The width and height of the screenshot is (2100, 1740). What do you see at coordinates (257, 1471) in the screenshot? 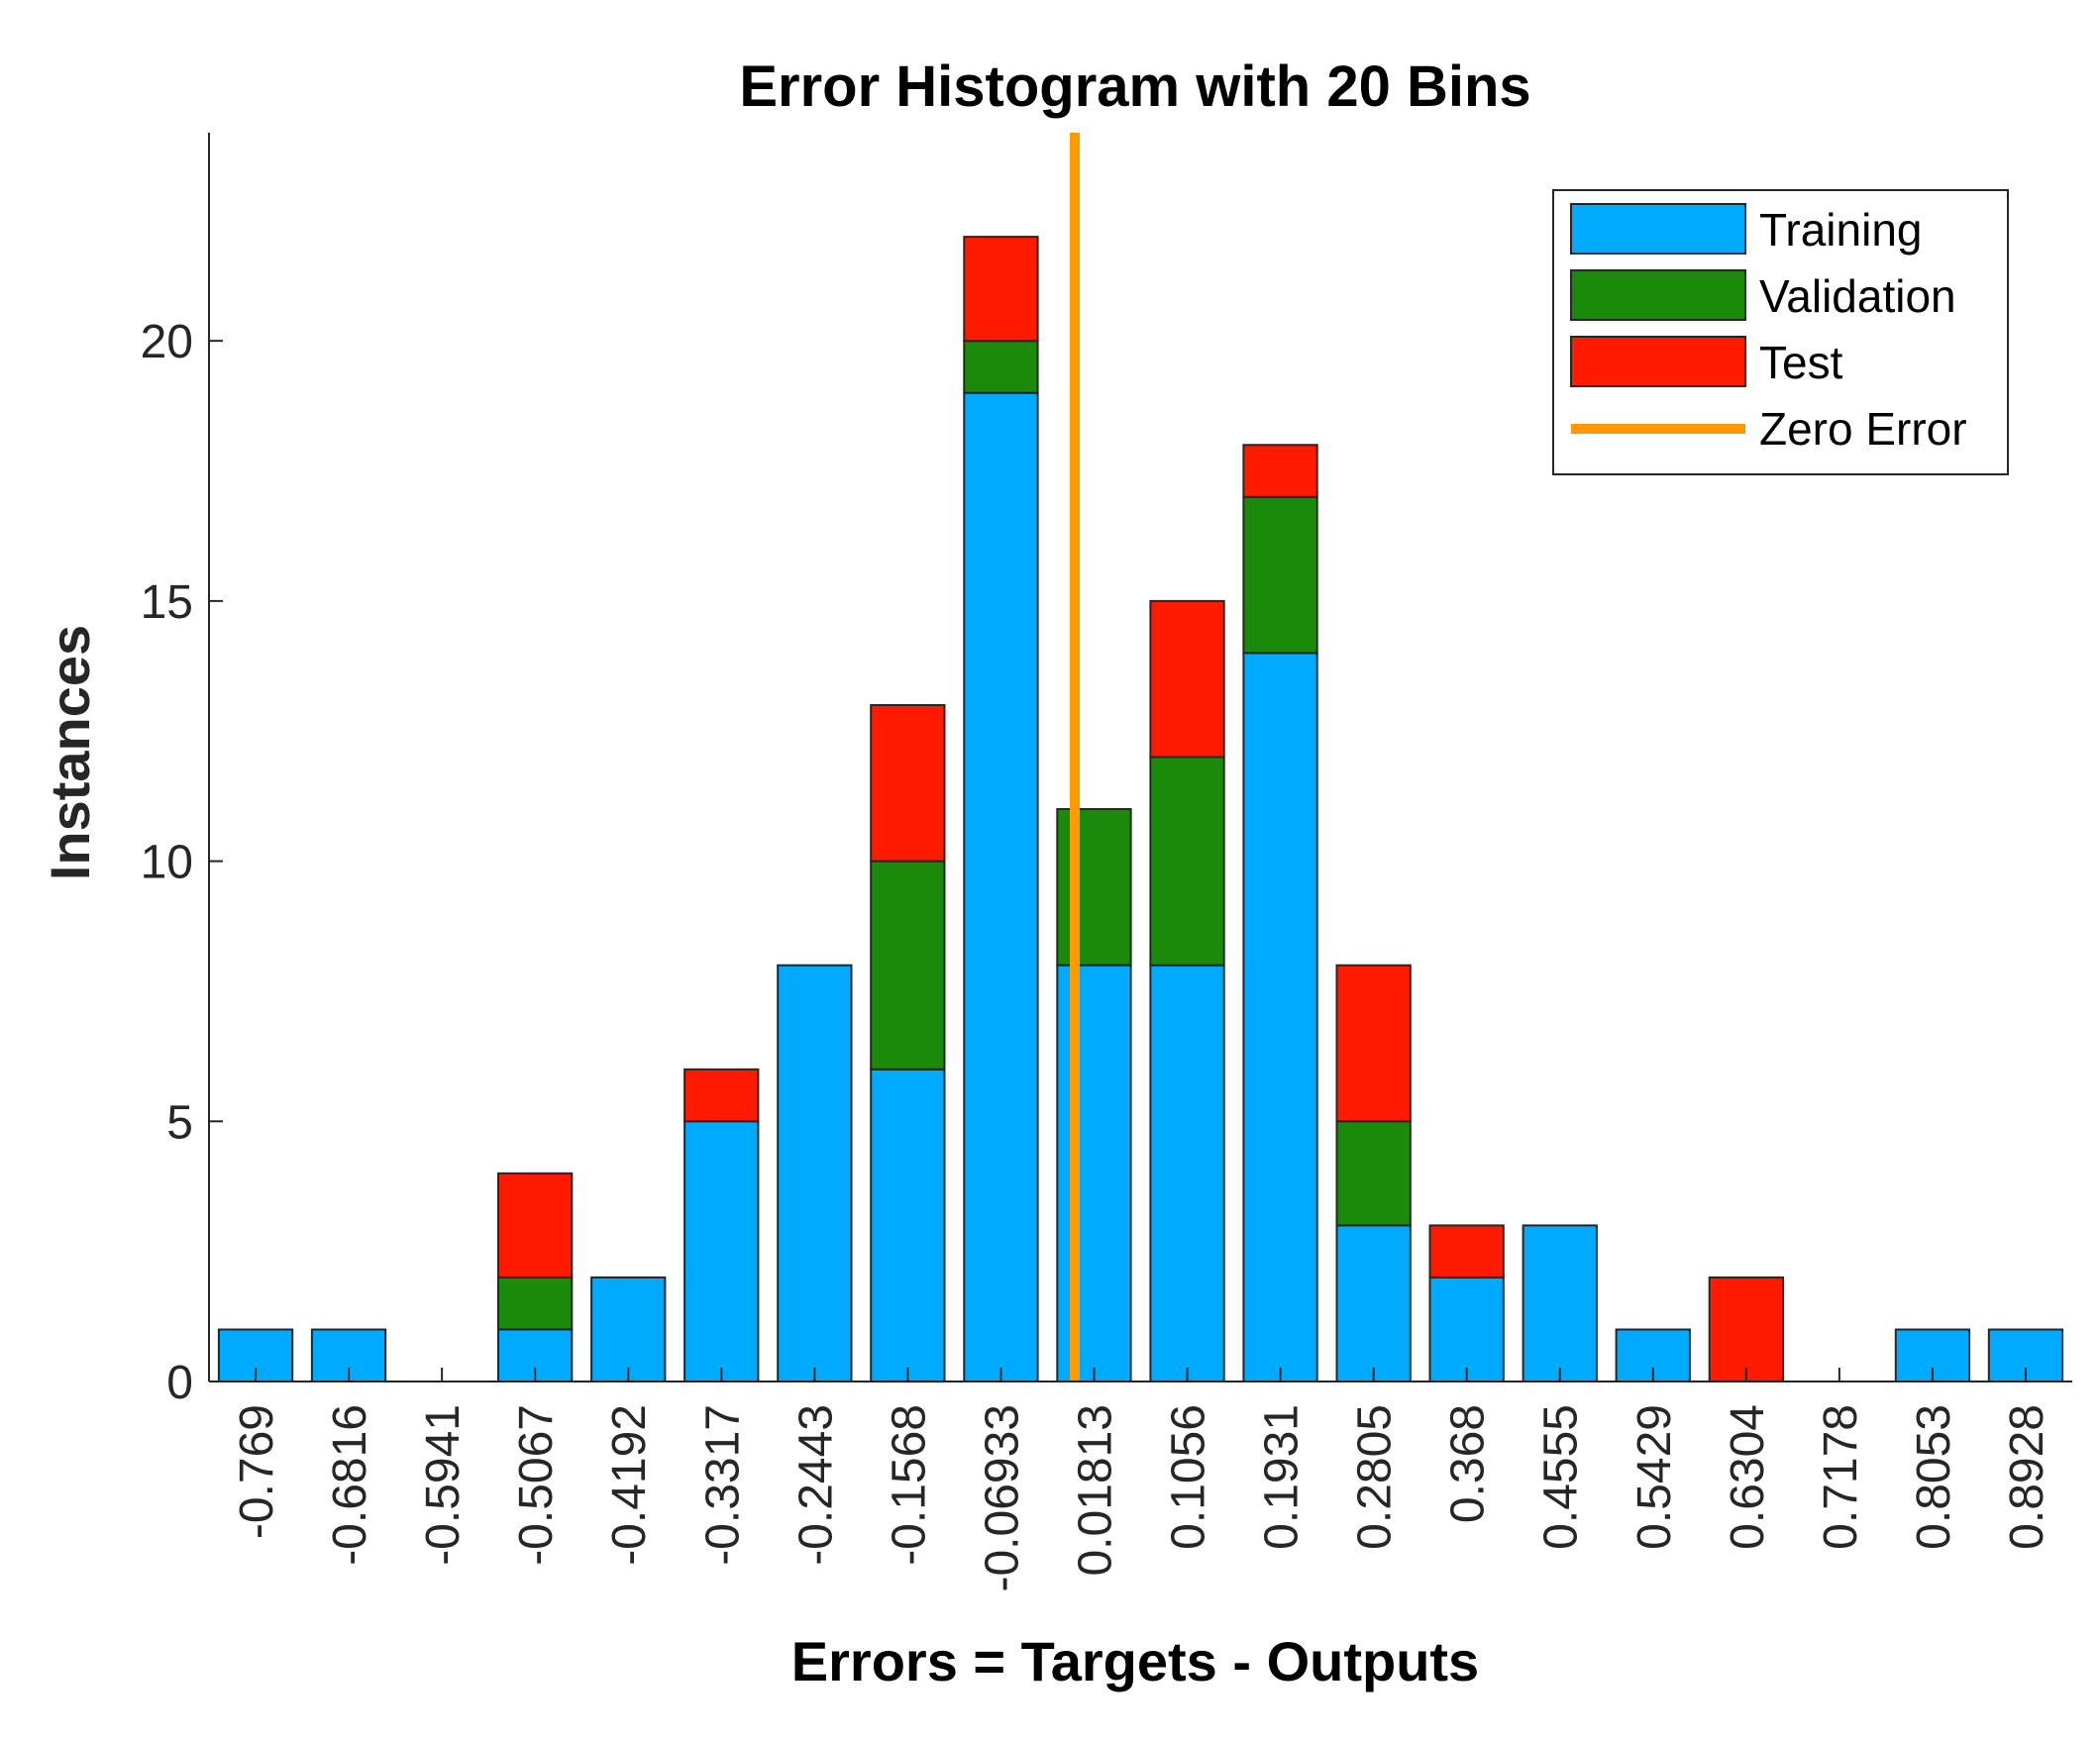
I see `x-tick-label-0: -0.769` at bounding box center [257, 1471].